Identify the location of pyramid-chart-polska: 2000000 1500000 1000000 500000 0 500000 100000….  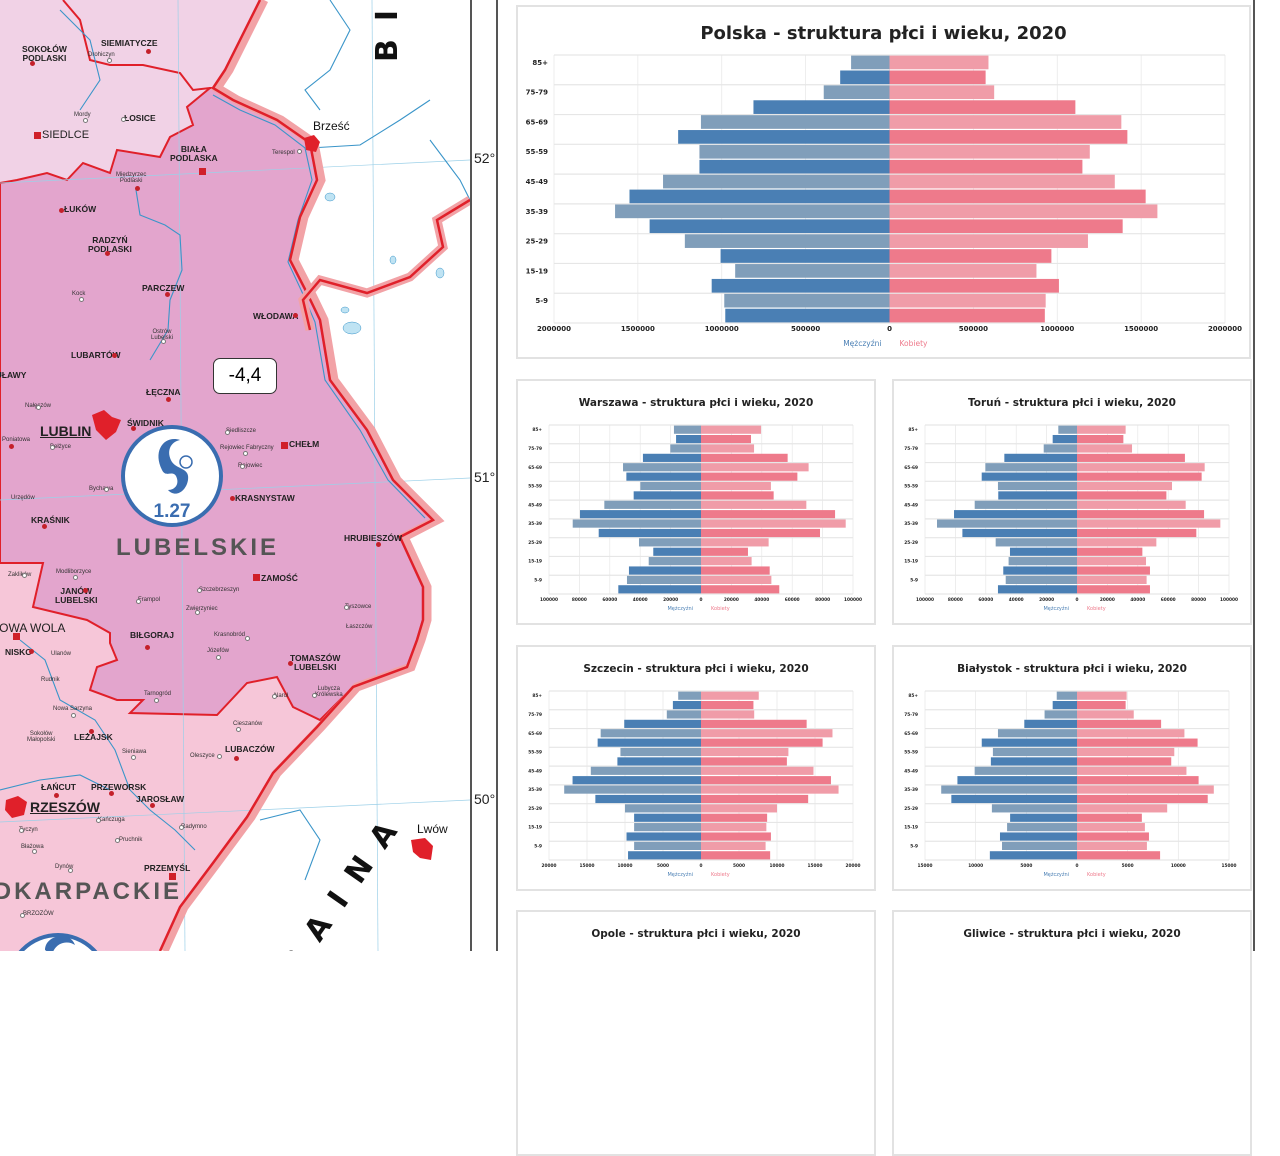
(884, 201).